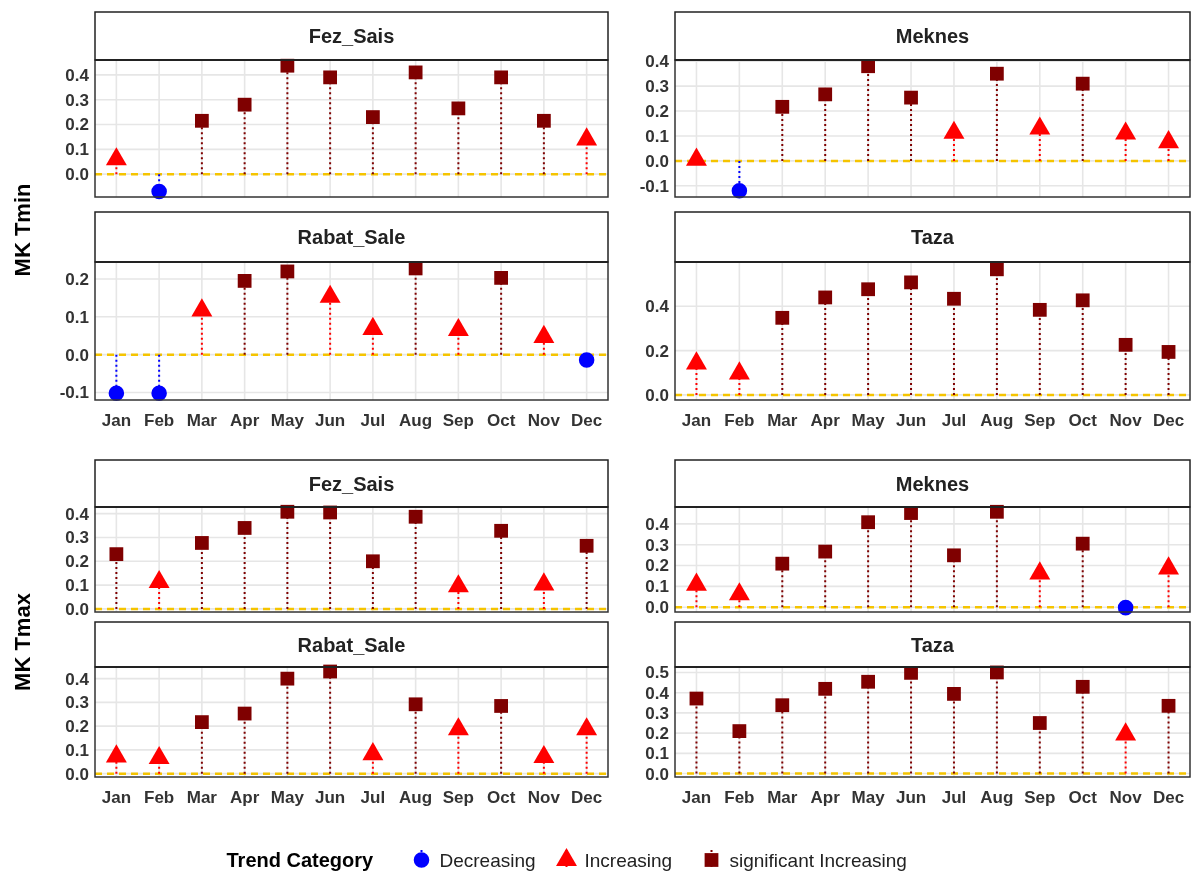 This screenshot has height=877, width=1195. Describe the element at coordinates (22, 230) in the screenshot. I see `y-axis-title: MK Tmin` at that location.